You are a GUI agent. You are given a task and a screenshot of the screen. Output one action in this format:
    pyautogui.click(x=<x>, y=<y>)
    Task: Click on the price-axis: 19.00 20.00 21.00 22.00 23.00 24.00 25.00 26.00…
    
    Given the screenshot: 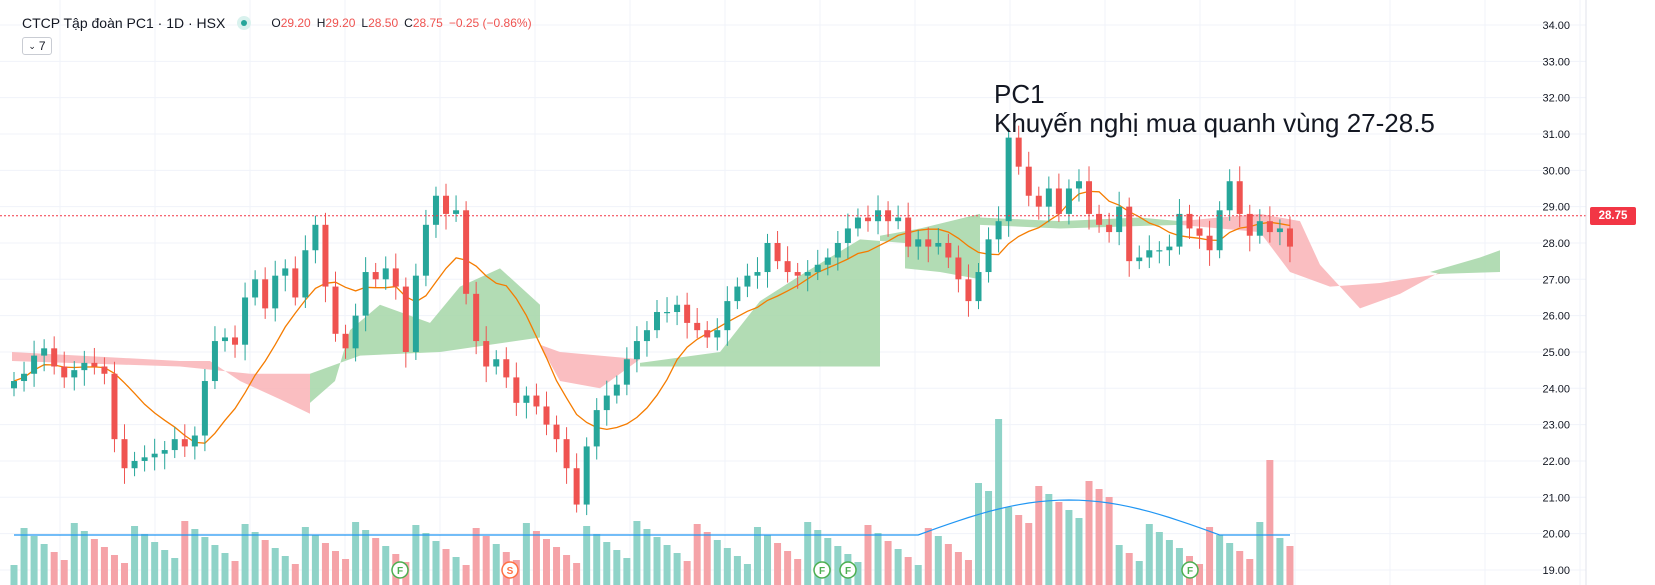 What is the action you would take?
    pyautogui.click(x=1556, y=298)
    